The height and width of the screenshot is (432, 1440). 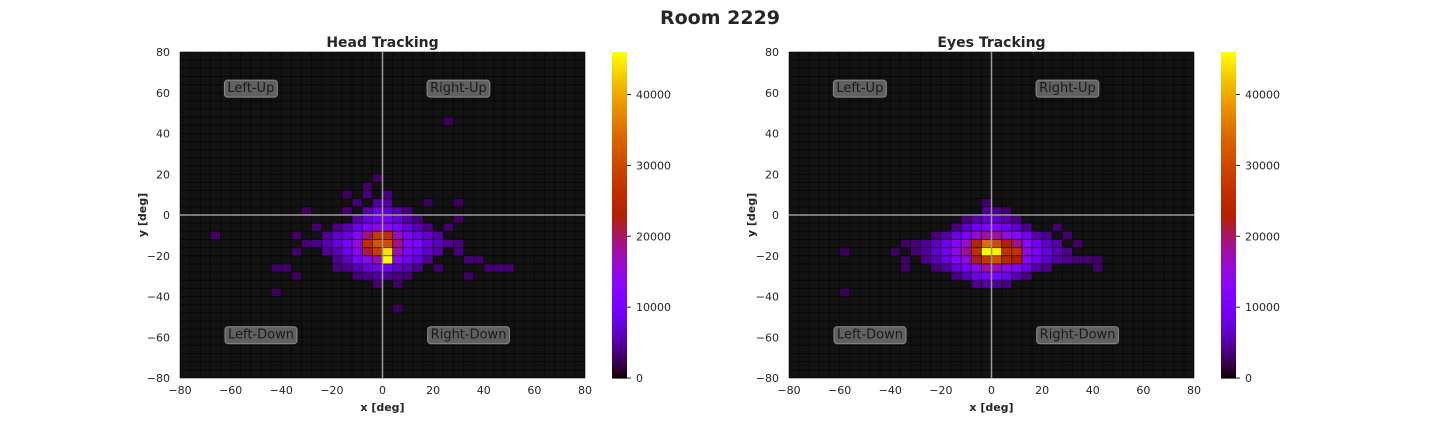 I want to click on x-tick-label: 60, so click(x=1143, y=390).